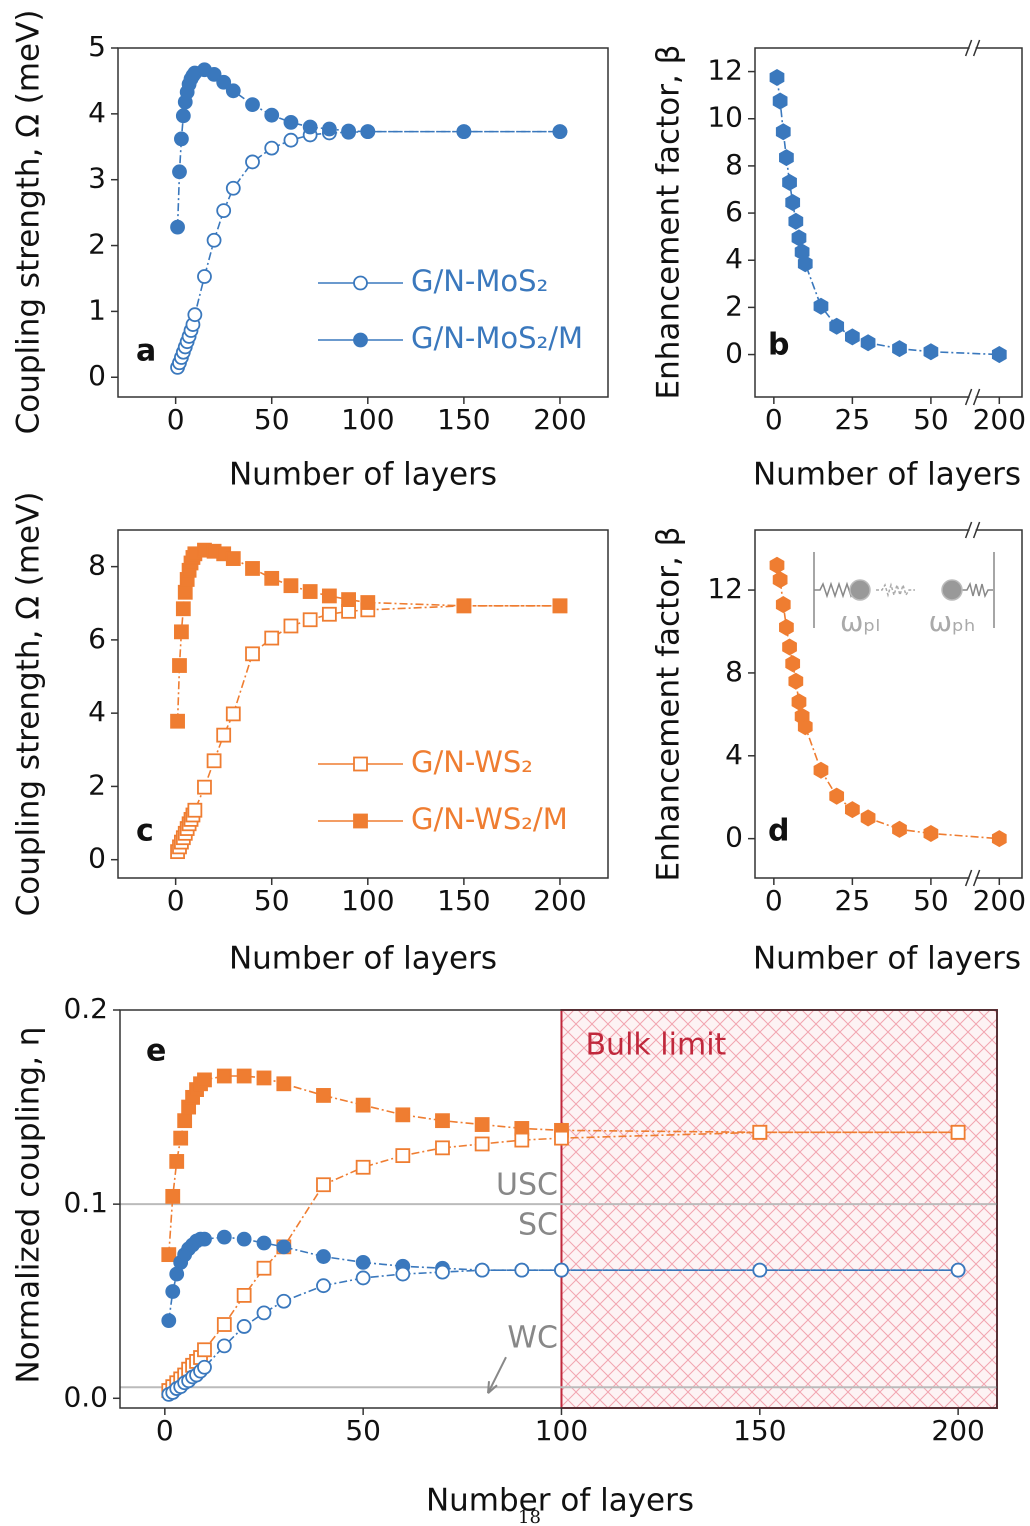 The height and width of the screenshot is (1526, 1030). I want to click on coupling-regime-label: SC, so click(538, 1225).